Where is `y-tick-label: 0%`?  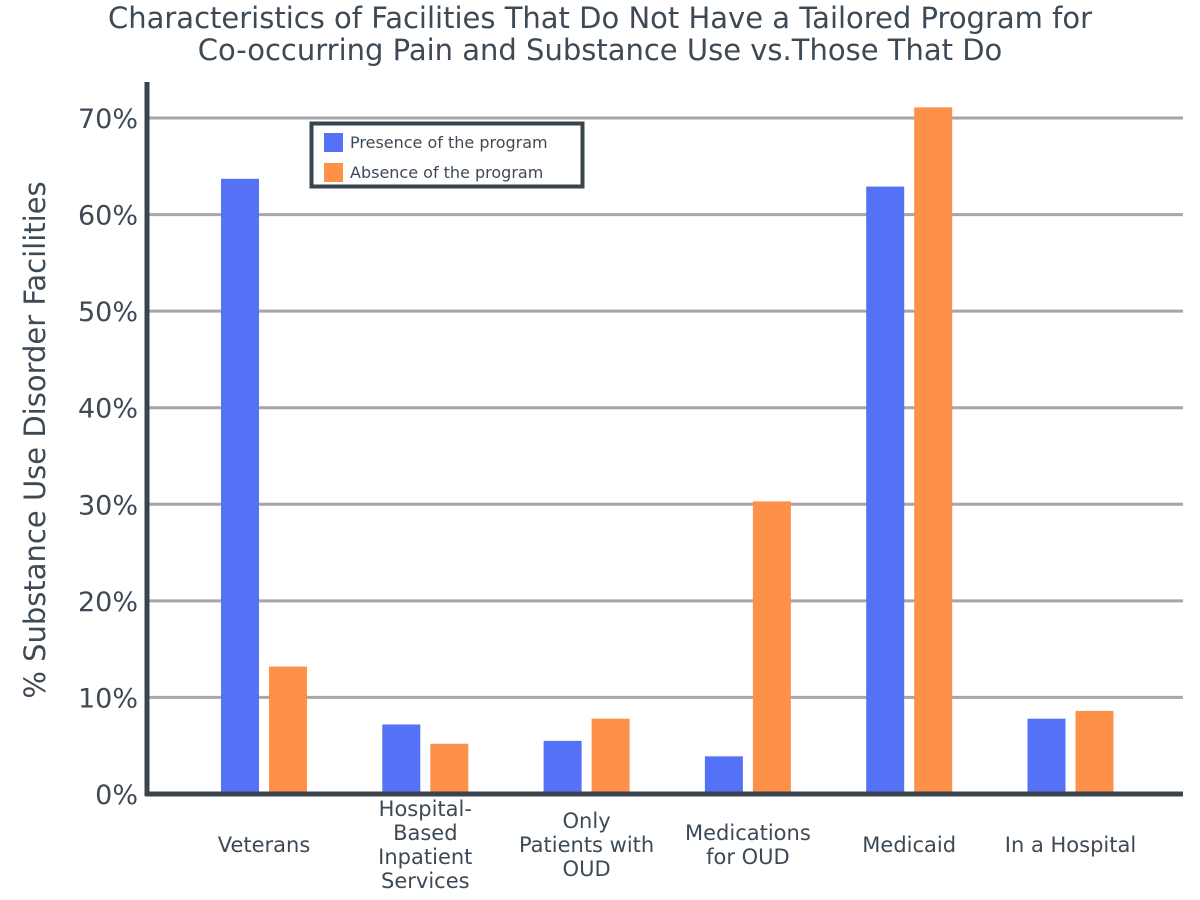 y-tick-label: 0% is located at coordinates (116, 795).